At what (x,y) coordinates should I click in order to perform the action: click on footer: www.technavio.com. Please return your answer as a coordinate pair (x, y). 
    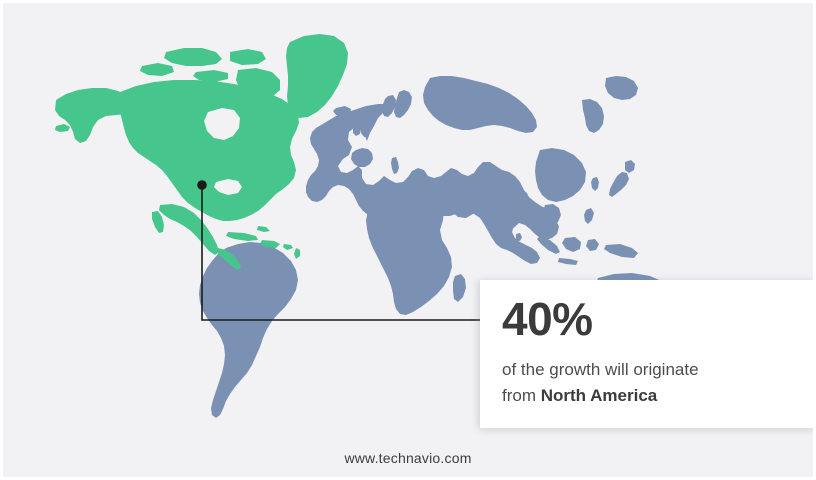
    Looking at the image, I should click on (408, 458).